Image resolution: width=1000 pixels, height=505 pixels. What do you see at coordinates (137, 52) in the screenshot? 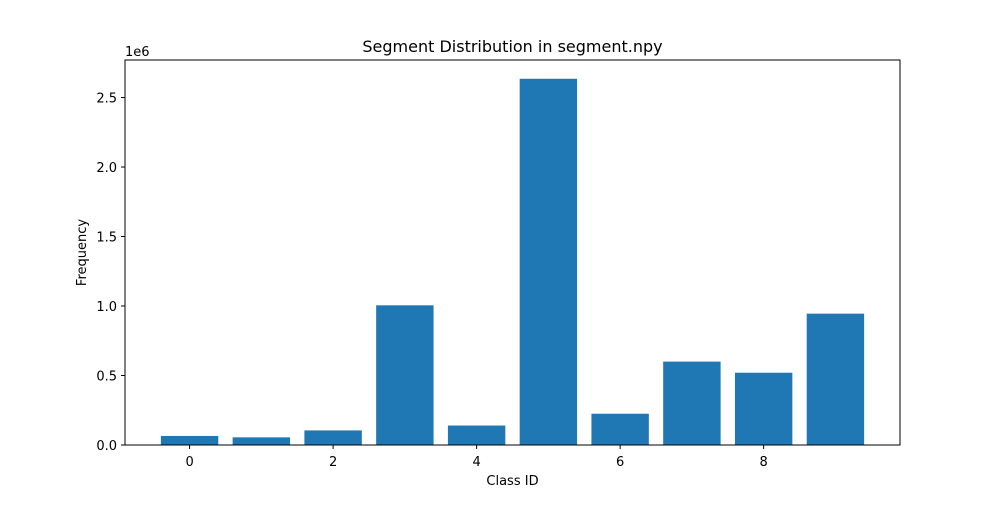
I see `y-axis-offset-label: 1e6` at bounding box center [137, 52].